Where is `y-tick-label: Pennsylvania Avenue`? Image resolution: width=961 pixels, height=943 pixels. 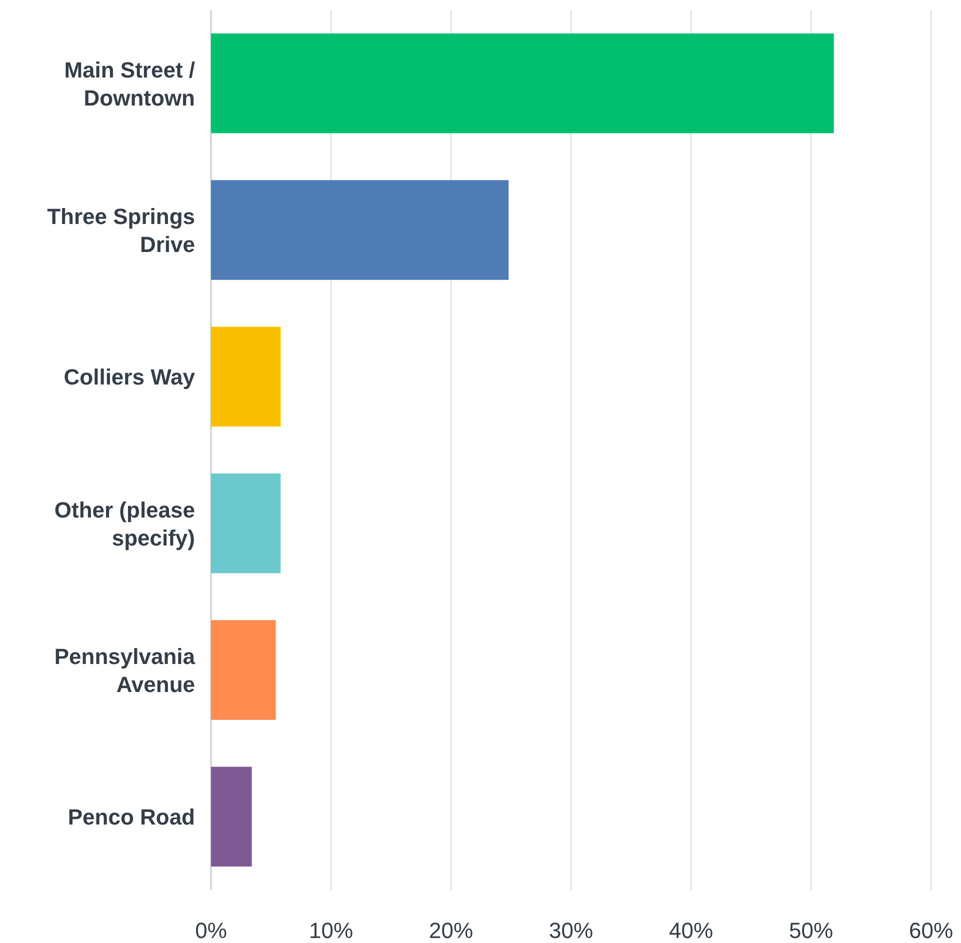 y-tick-label: Pennsylvania Avenue is located at coordinates (125, 670).